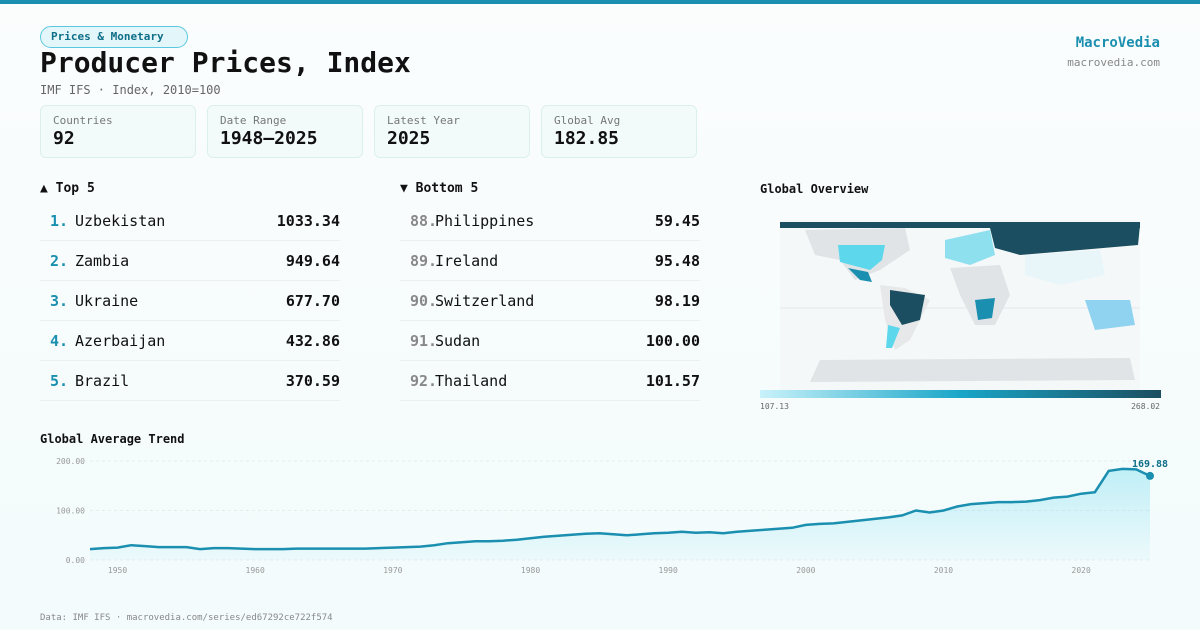  Describe the element at coordinates (67, 188) in the screenshot. I see `top-title: ▲ Top 5` at that location.